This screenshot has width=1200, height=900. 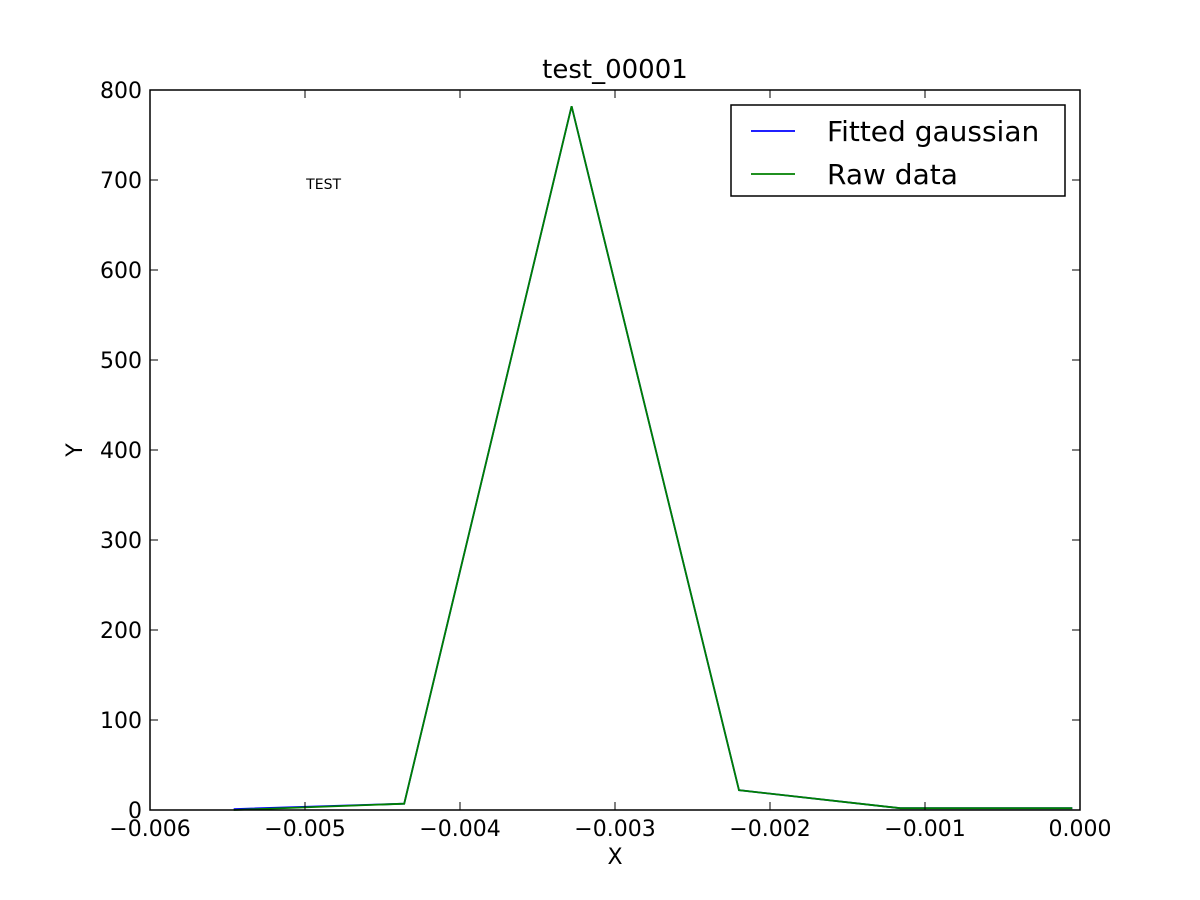 I want to click on y-tick-label: 0, so click(x=135, y=811).